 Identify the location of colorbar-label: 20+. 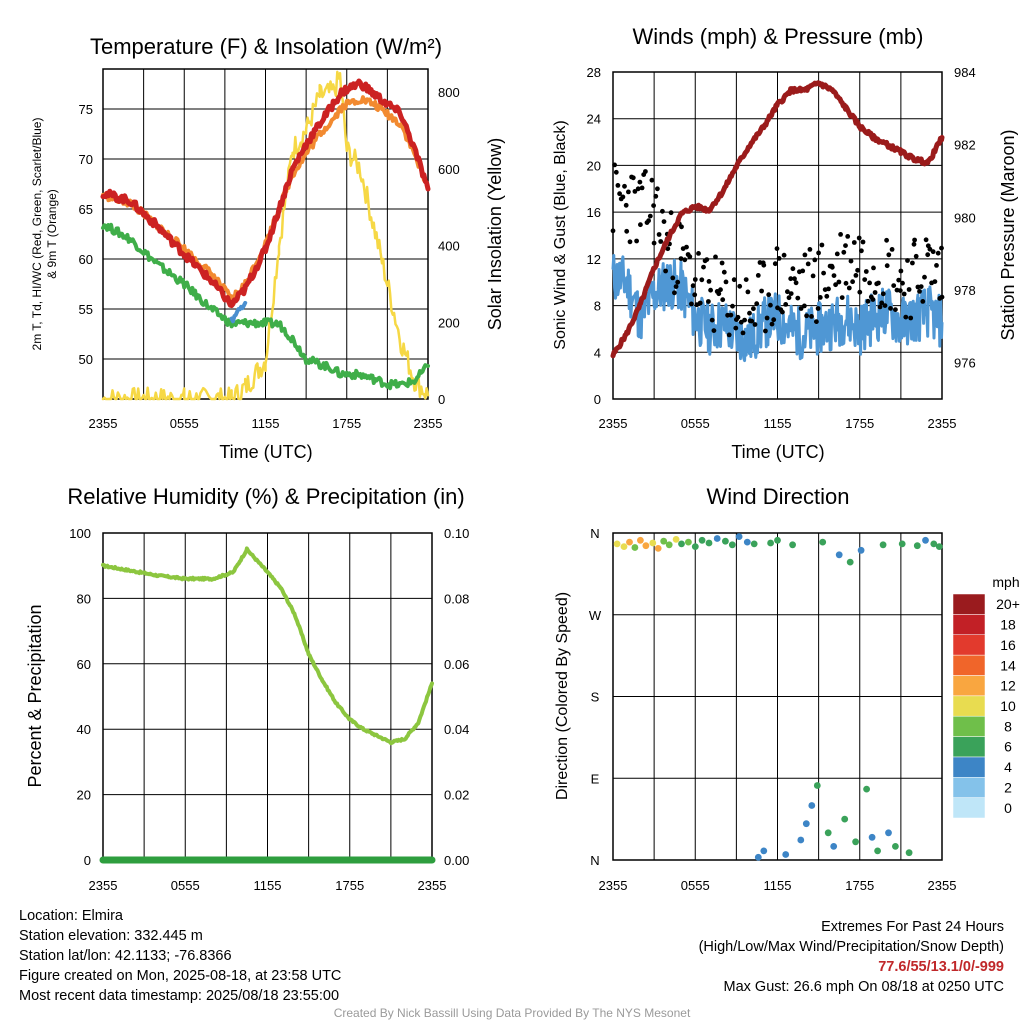
(1008, 604).